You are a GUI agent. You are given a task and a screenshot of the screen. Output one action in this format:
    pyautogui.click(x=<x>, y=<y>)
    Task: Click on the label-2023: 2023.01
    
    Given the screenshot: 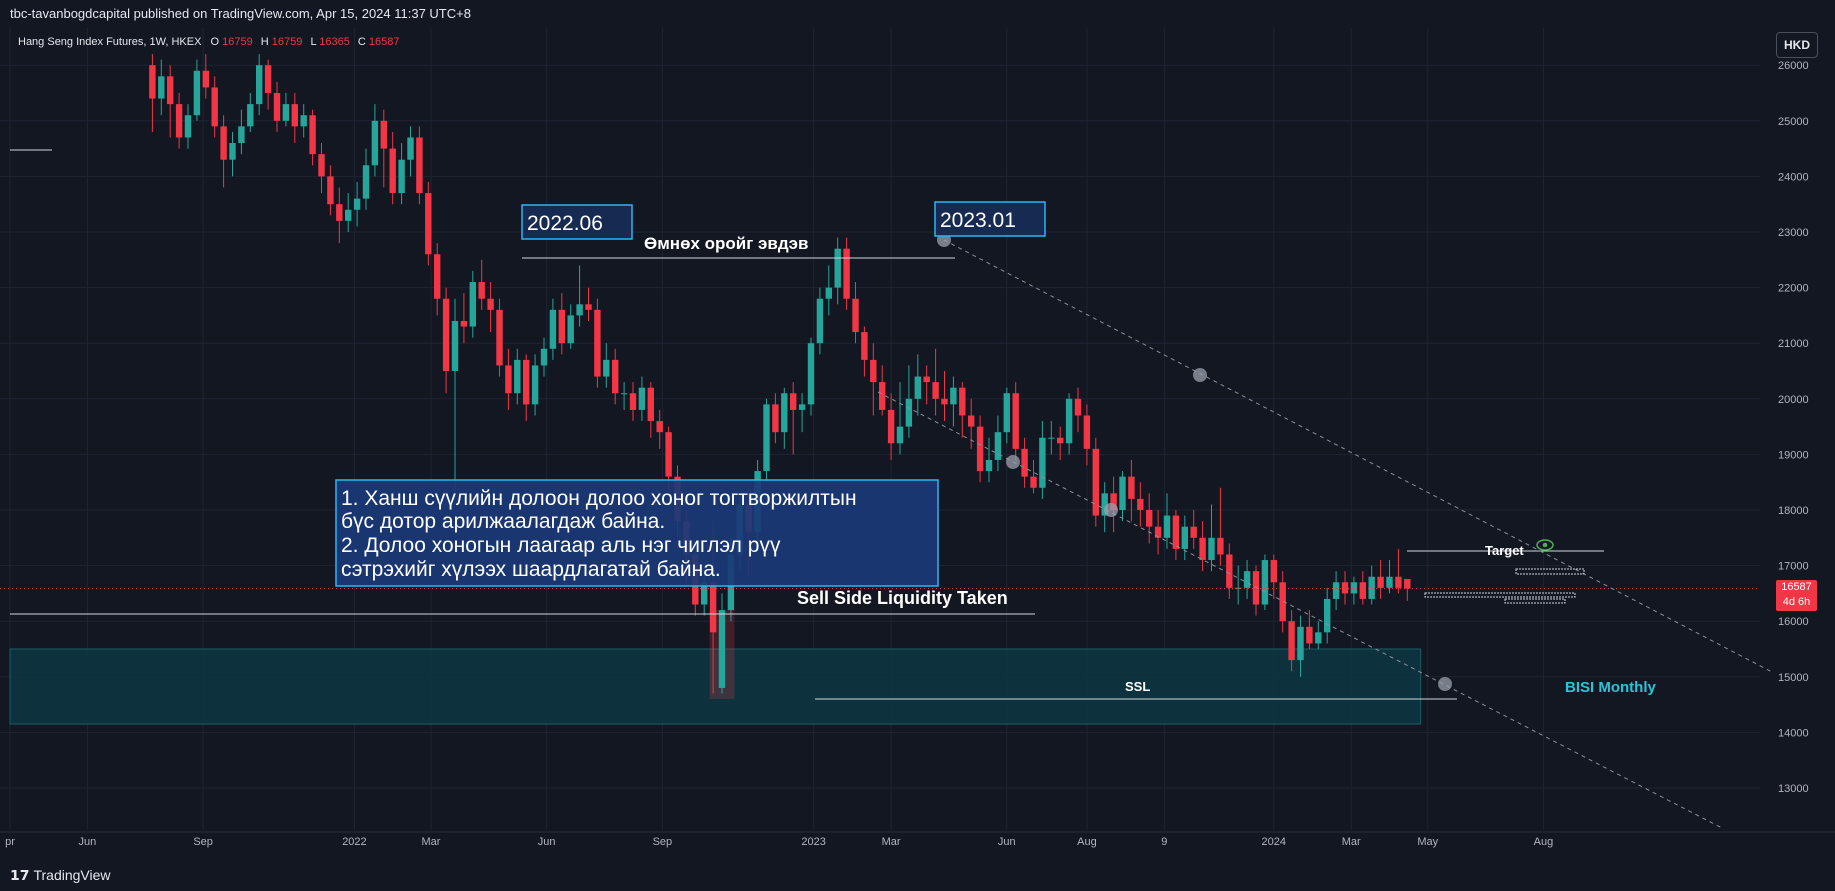 What is the action you would take?
    pyautogui.click(x=978, y=220)
    